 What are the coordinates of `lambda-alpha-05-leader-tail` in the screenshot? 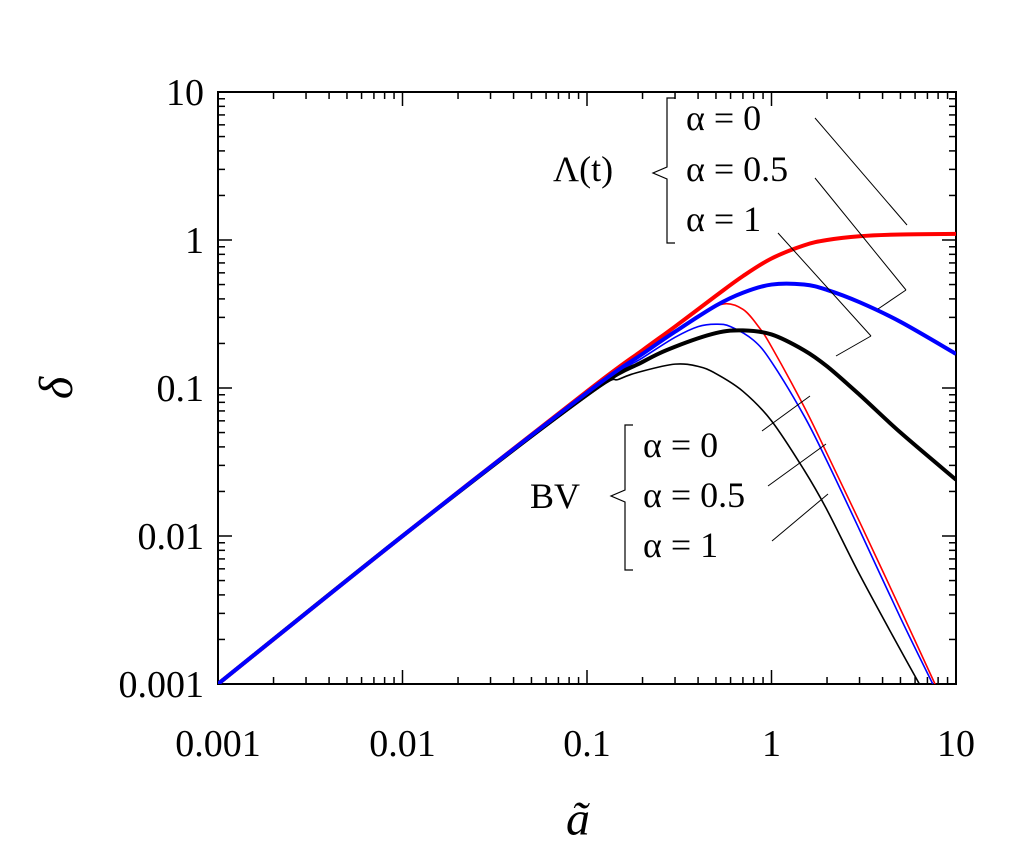 It's located at (892, 299).